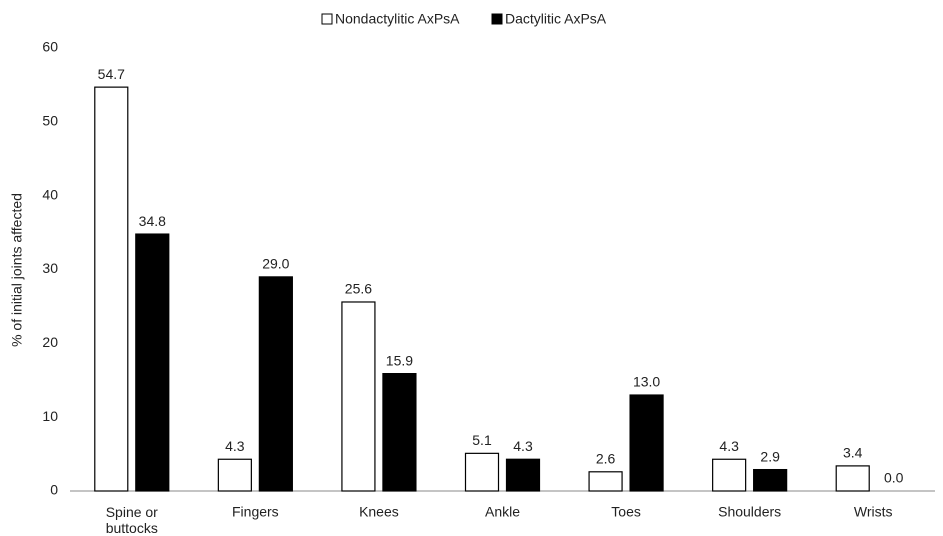 The height and width of the screenshot is (536, 943). Describe the element at coordinates (358, 289) in the screenshot. I see `data-label: 25.6` at that location.